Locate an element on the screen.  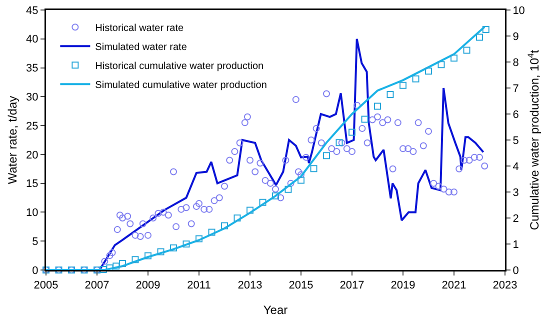
x-tick-label: 2007 is located at coordinates (97, 286).